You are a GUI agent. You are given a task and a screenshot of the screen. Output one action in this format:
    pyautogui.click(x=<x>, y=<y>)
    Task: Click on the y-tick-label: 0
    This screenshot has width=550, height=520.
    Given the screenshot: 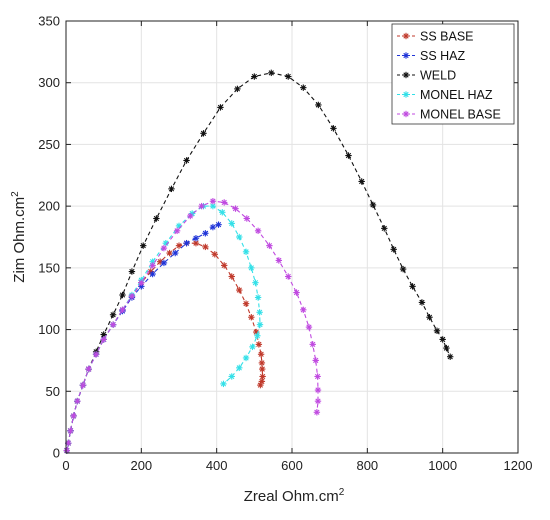 What is the action you would take?
    pyautogui.click(x=56, y=453)
    